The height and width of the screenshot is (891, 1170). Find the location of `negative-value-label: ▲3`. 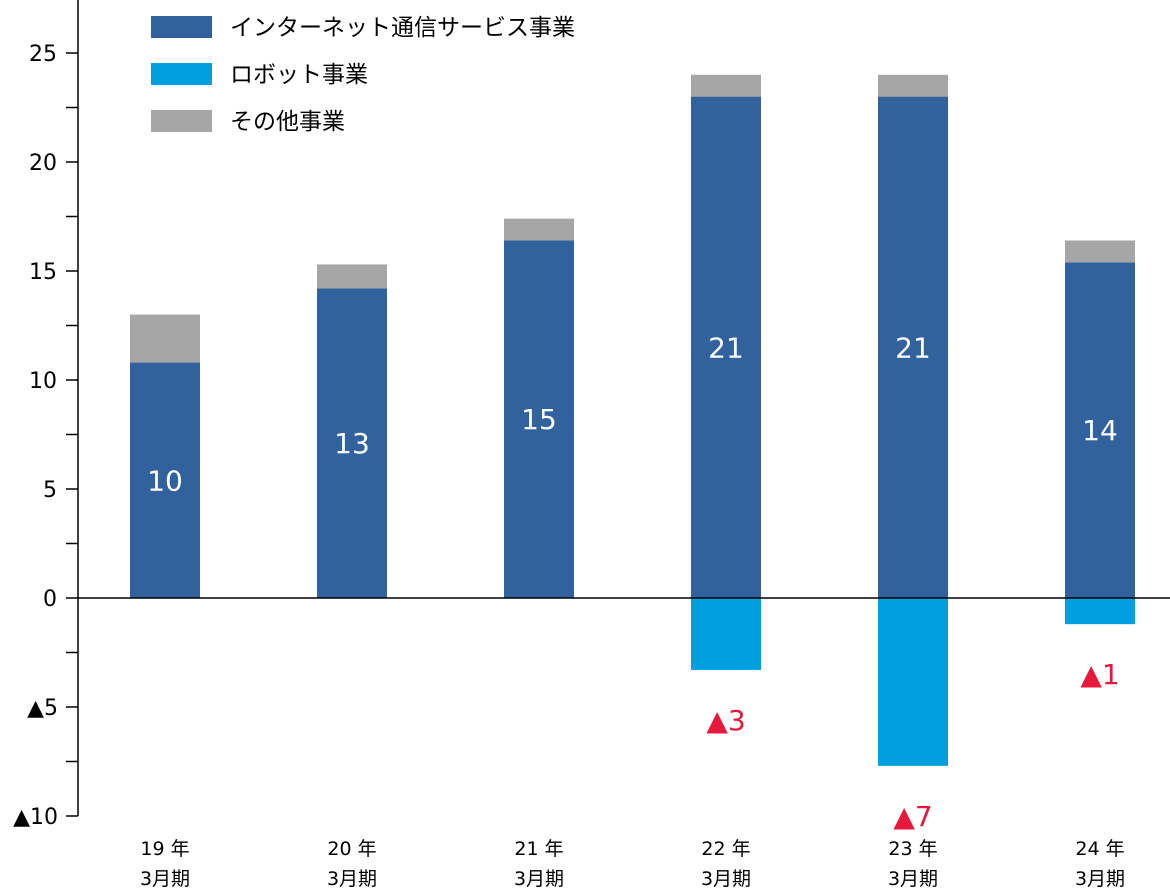

negative-value-label: ▲3 is located at coordinates (725, 720).